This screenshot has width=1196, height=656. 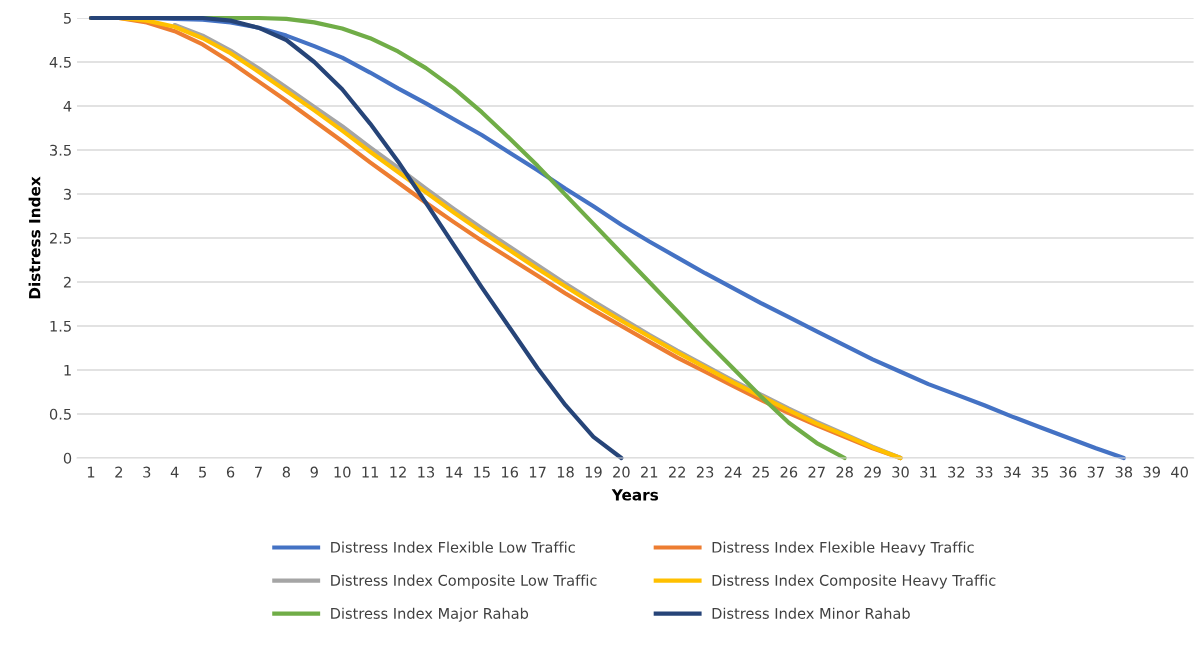 I want to click on x-tick-label: 9, so click(x=314, y=472).